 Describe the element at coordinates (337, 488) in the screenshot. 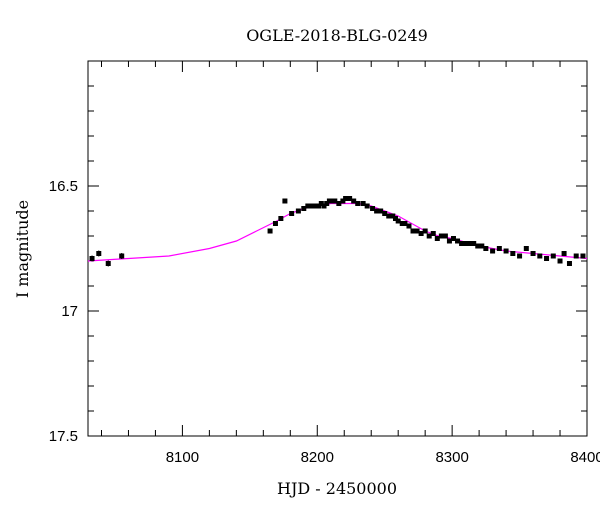

I see `x-axis-label: HJD - 2450000` at that location.